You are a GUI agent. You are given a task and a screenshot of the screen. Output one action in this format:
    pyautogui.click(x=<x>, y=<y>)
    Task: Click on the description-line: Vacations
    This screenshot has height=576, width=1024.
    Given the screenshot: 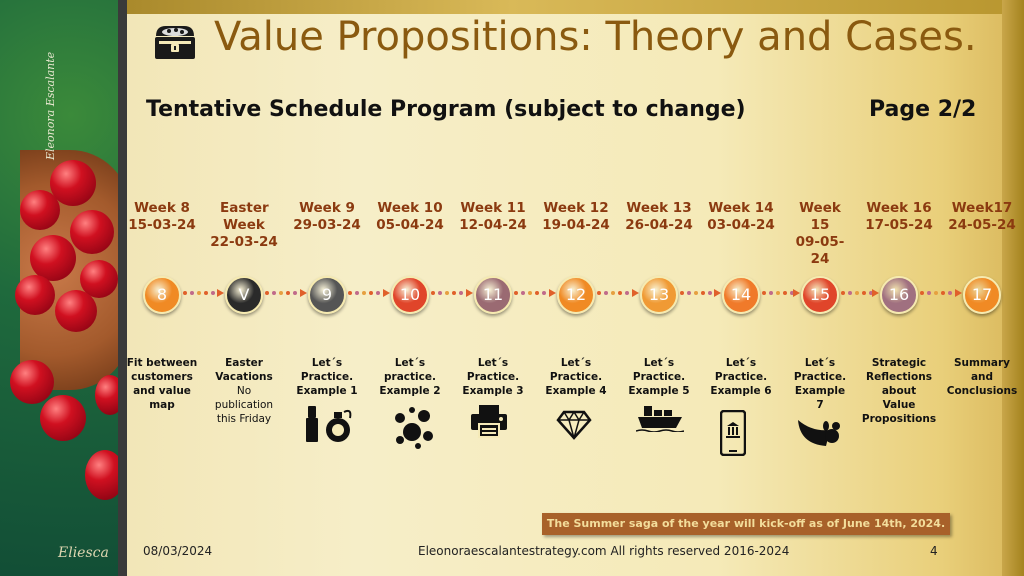 What is the action you would take?
    pyautogui.click(x=244, y=377)
    